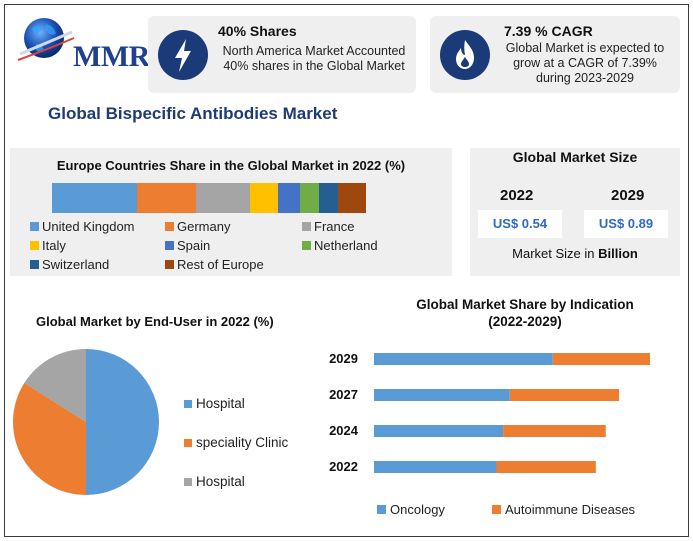  I want to click on europe-legend-item: France, so click(328, 226).